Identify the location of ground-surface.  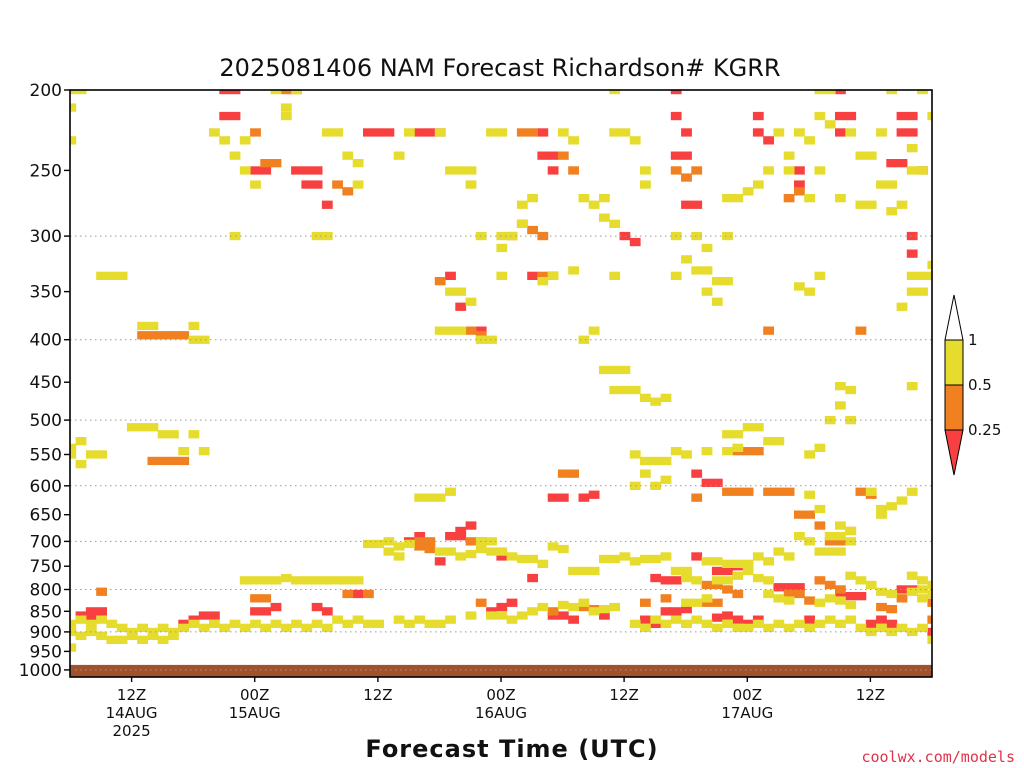
(501, 670).